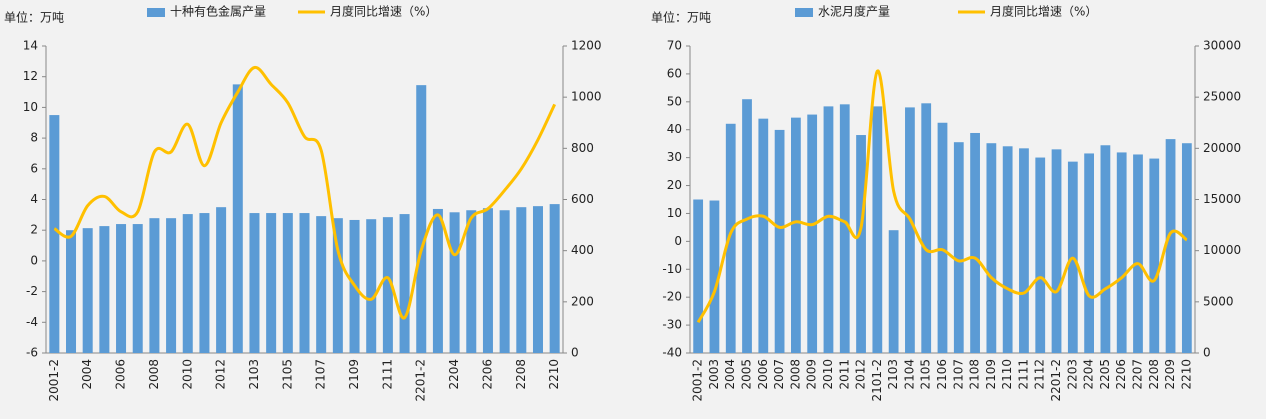  I want to click on y-tick-label: 20, so click(674, 185).